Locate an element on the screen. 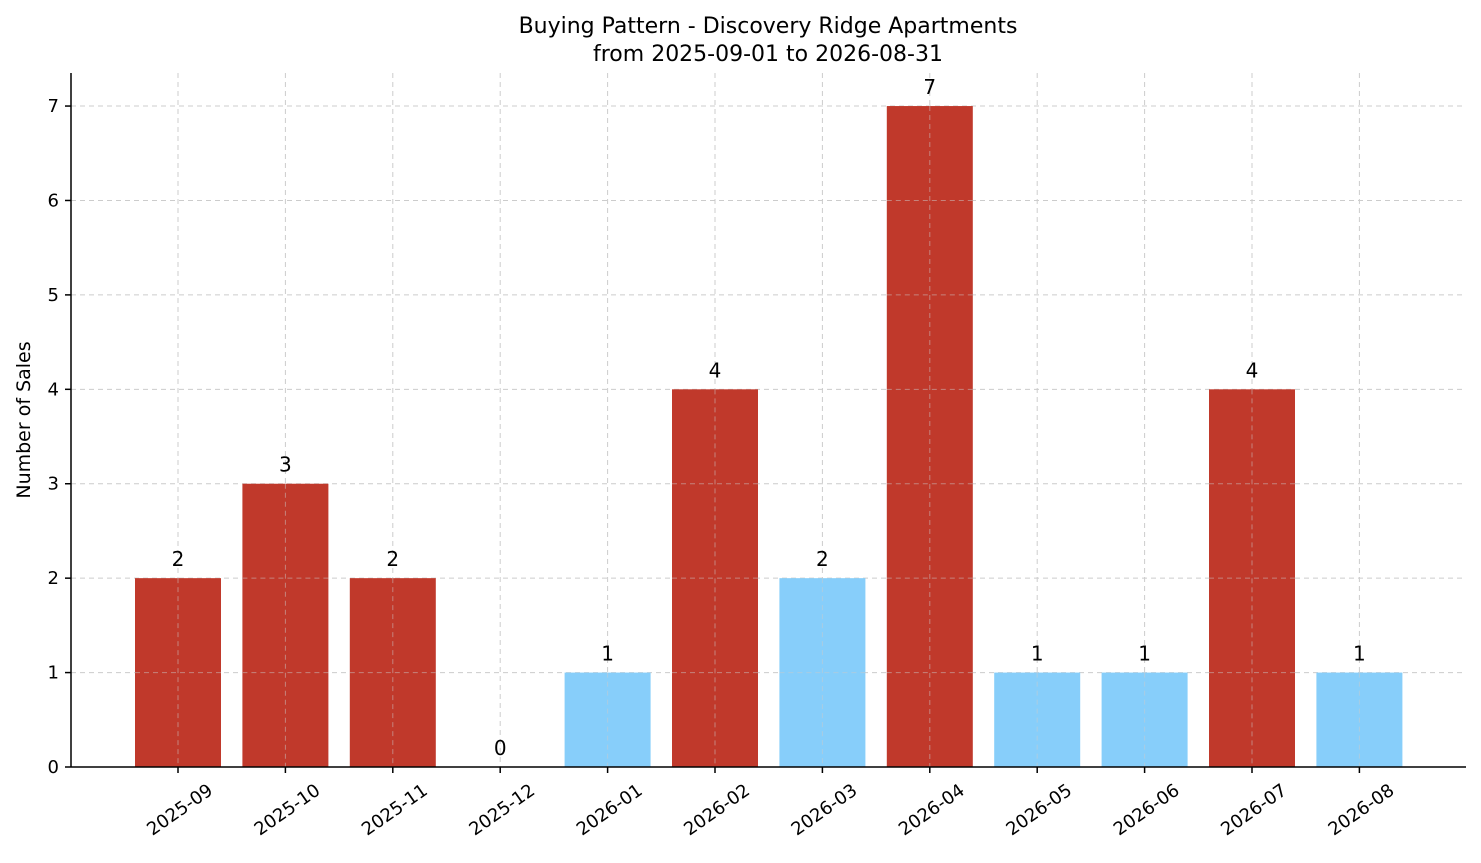  data-label-2025-09: 2 is located at coordinates (178, 559).